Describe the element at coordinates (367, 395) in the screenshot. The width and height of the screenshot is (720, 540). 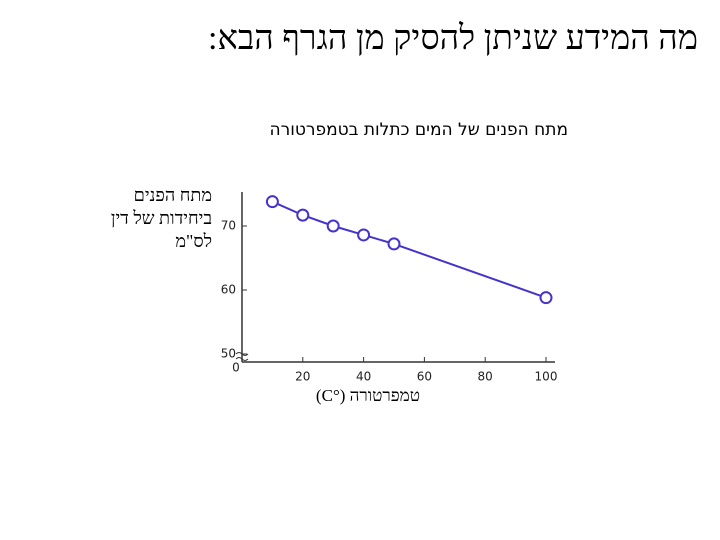
I see `x-axis-label: טמפרטורה (°C)` at that location.